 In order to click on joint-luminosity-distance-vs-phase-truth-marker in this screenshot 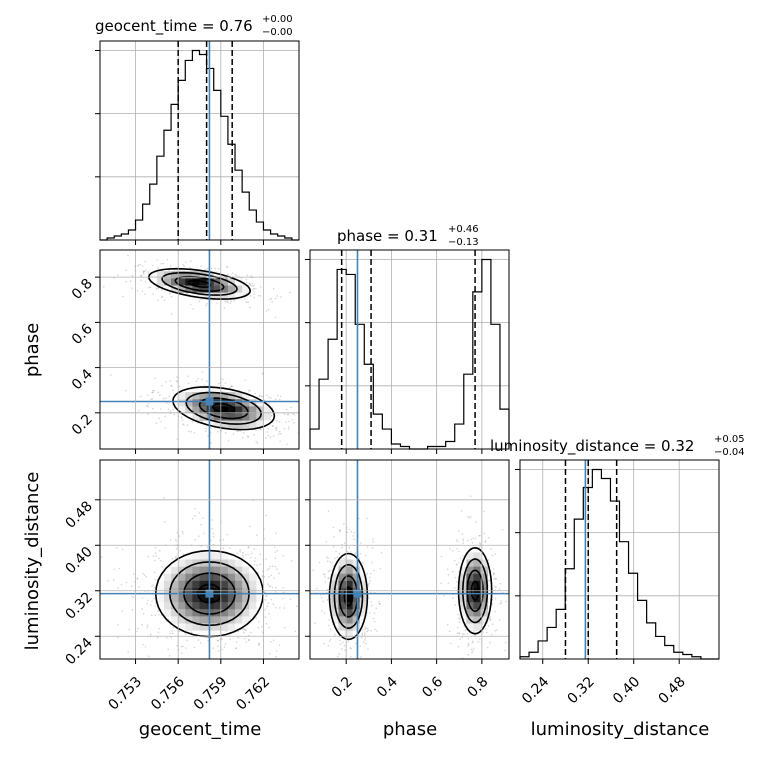, I will do `click(357, 593)`.